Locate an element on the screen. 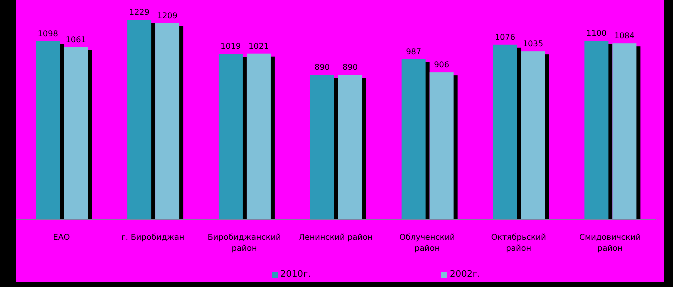  x-tick-label: Облученский район is located at coordinates (428, 243).